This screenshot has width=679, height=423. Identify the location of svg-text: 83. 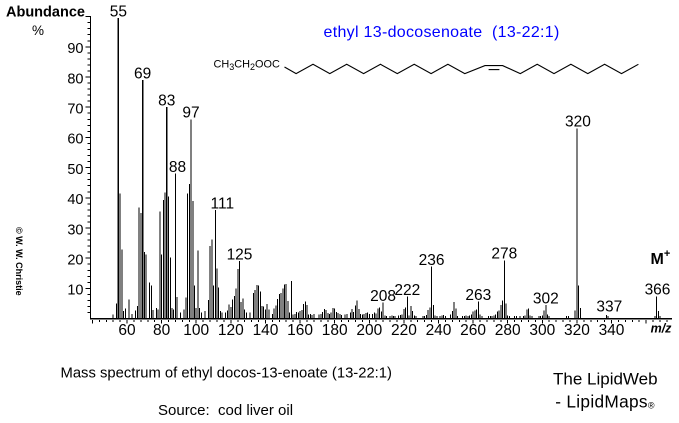
(166, 101).